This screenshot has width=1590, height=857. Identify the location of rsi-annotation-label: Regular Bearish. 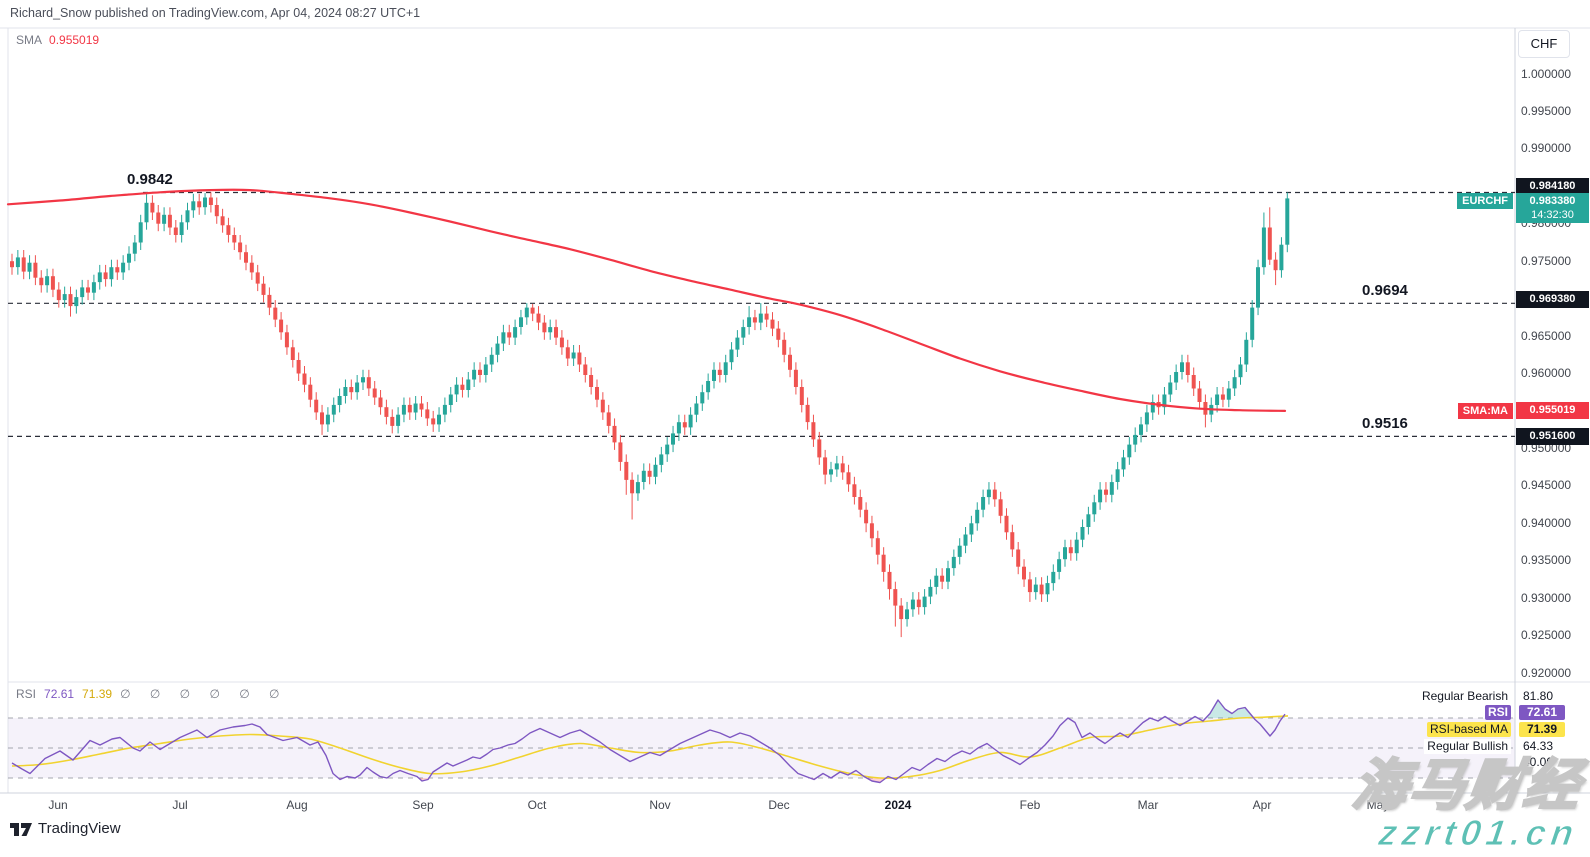
(1464, 696).